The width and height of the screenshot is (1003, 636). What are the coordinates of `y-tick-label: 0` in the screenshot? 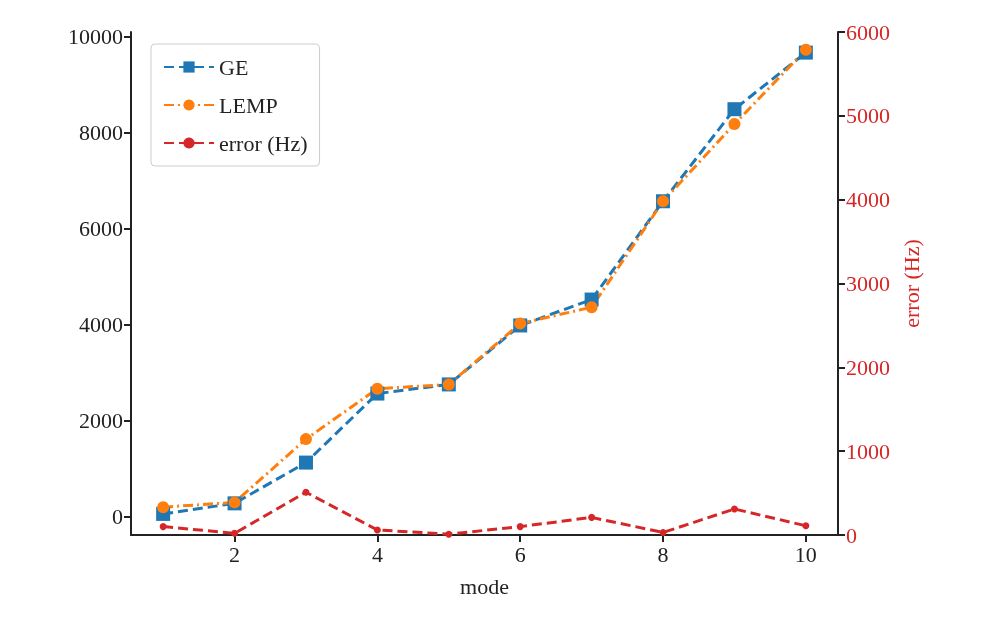 It's located at (117, 516).